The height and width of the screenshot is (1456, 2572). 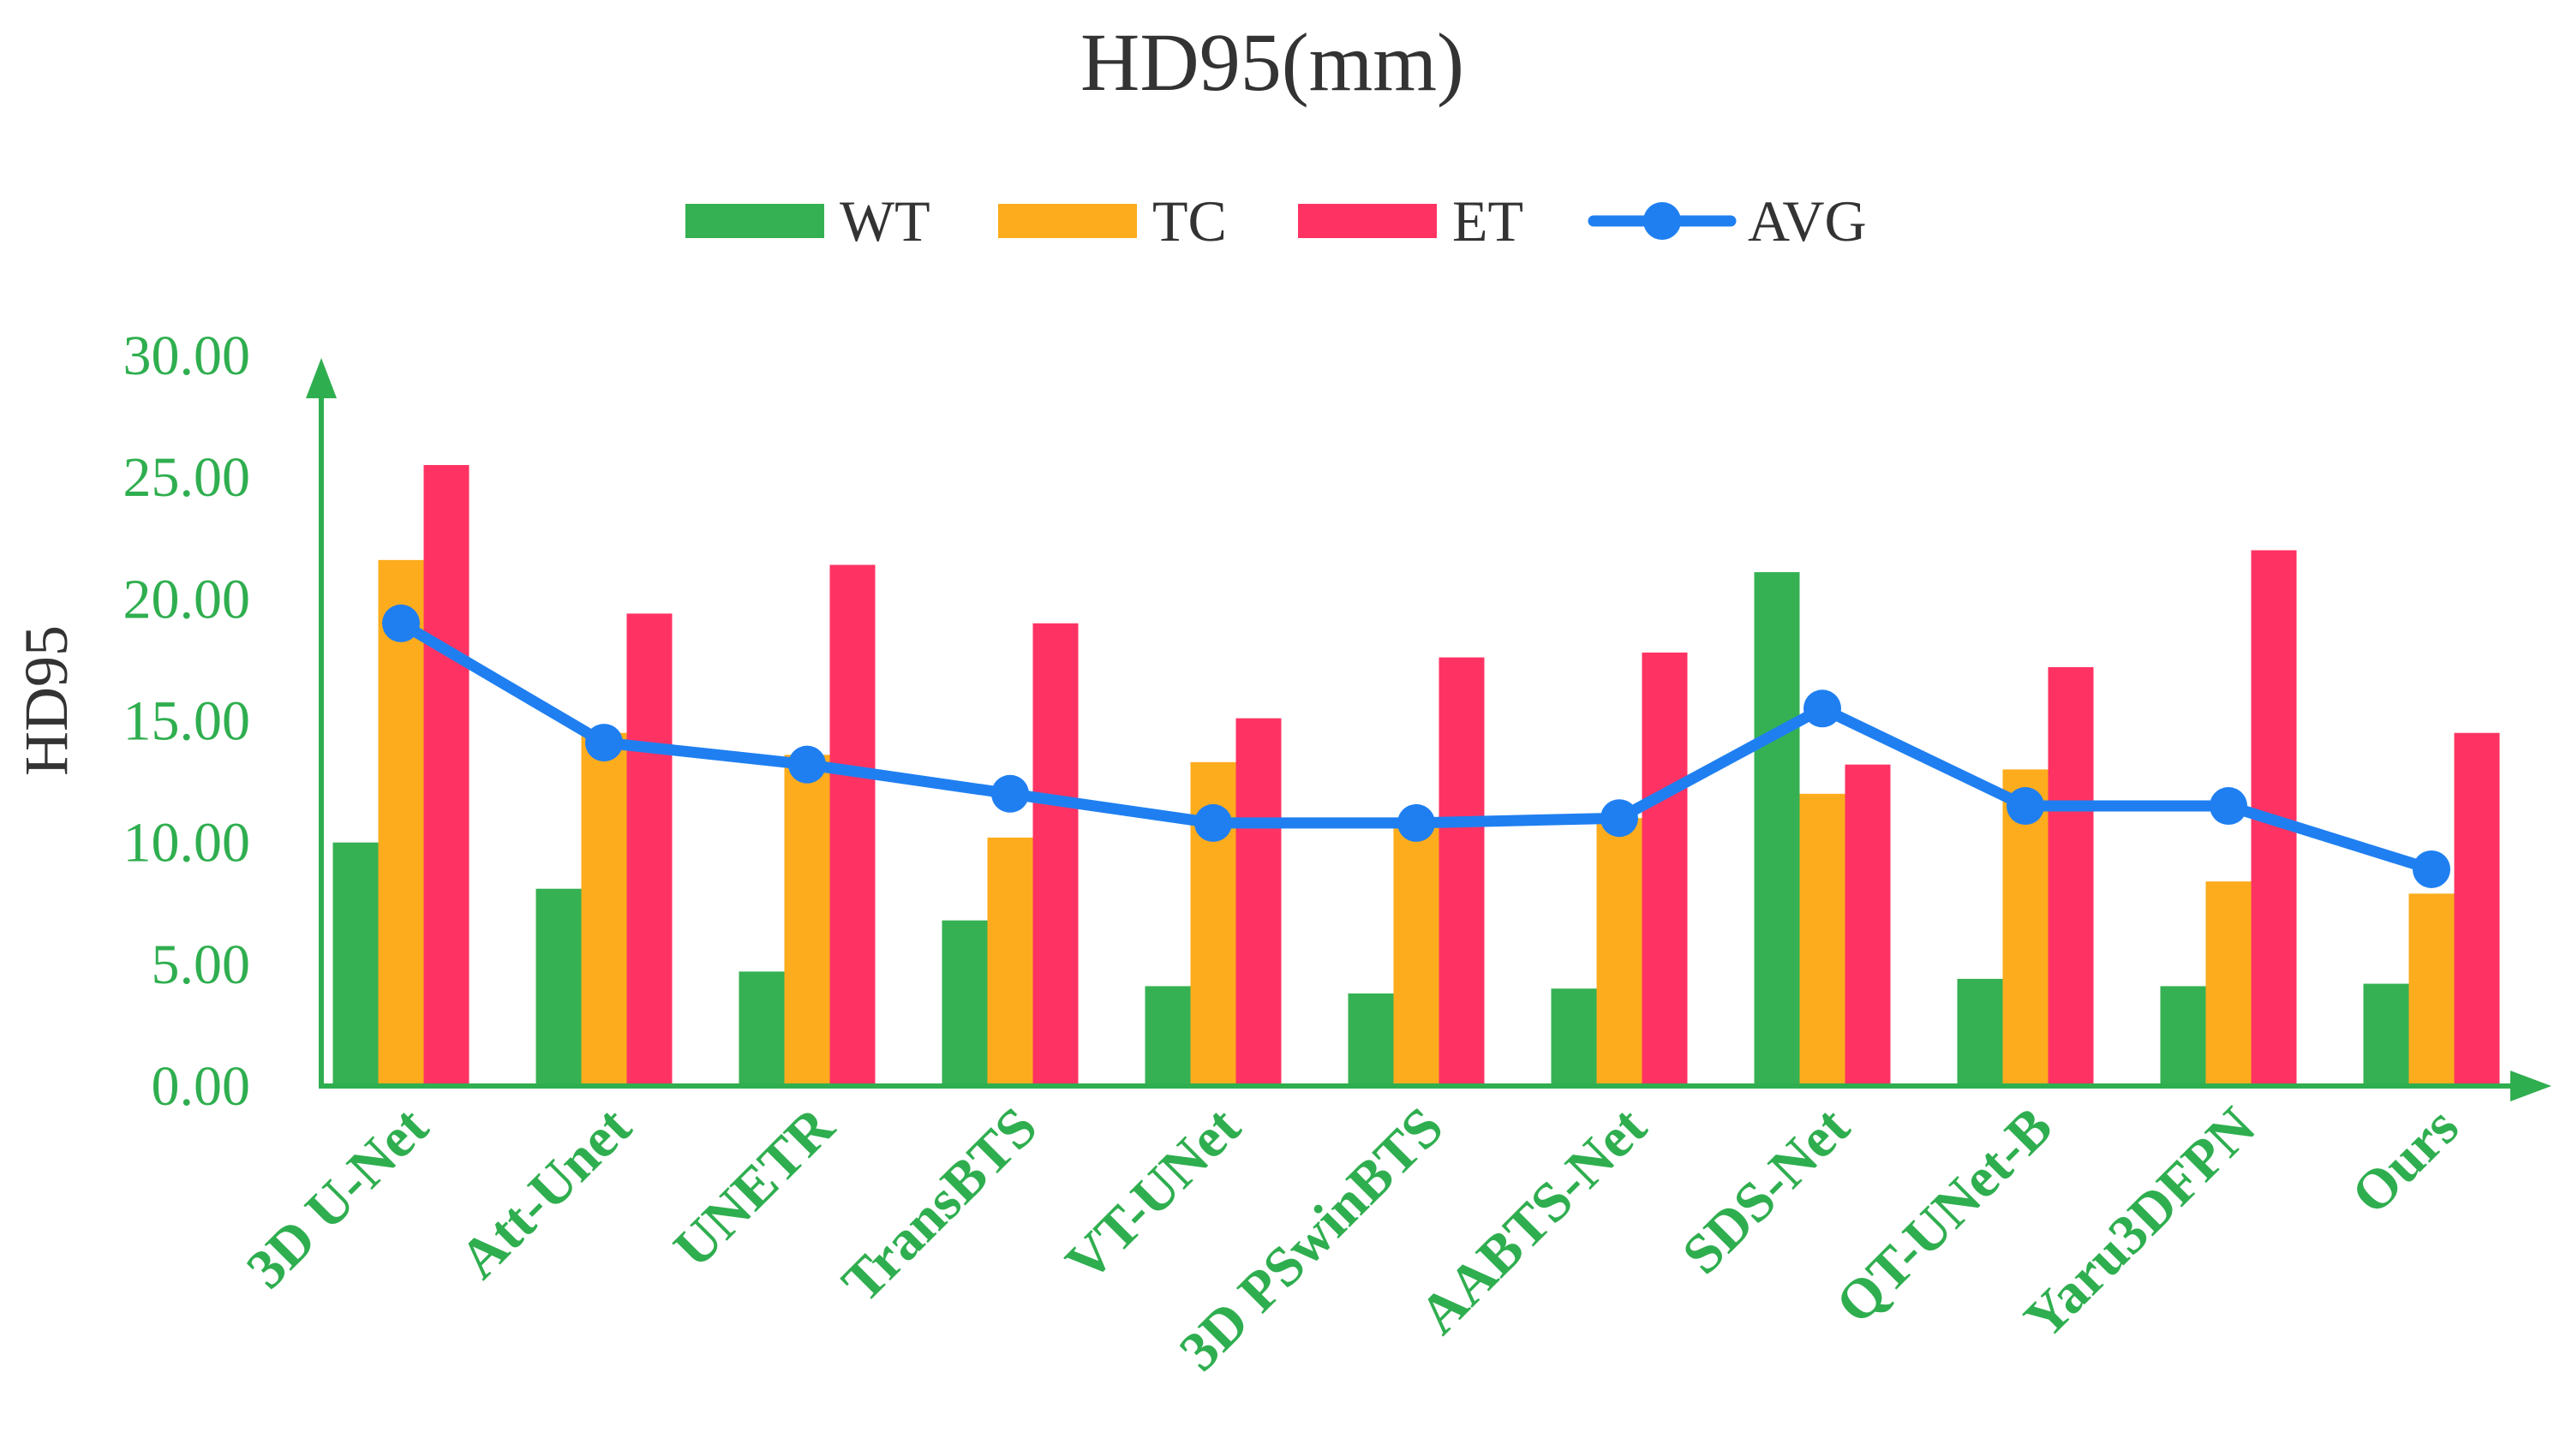 What do you see at coordinates (1488, 221) in the screenshot?
I see `legend-label: ET` at bounding box center [1488, 221].